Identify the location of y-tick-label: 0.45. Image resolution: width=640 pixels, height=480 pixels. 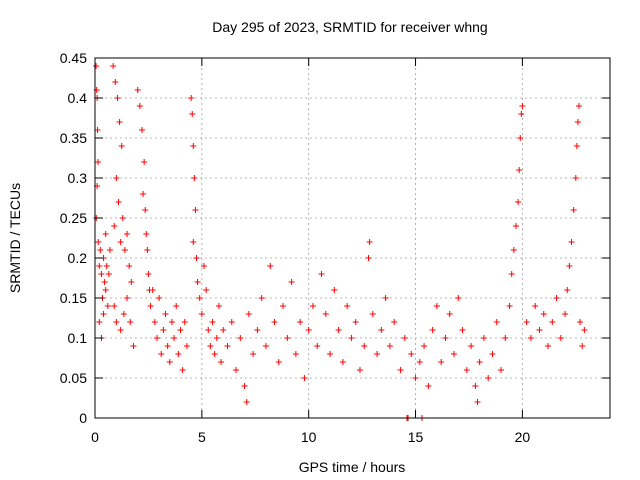
(73, 58).